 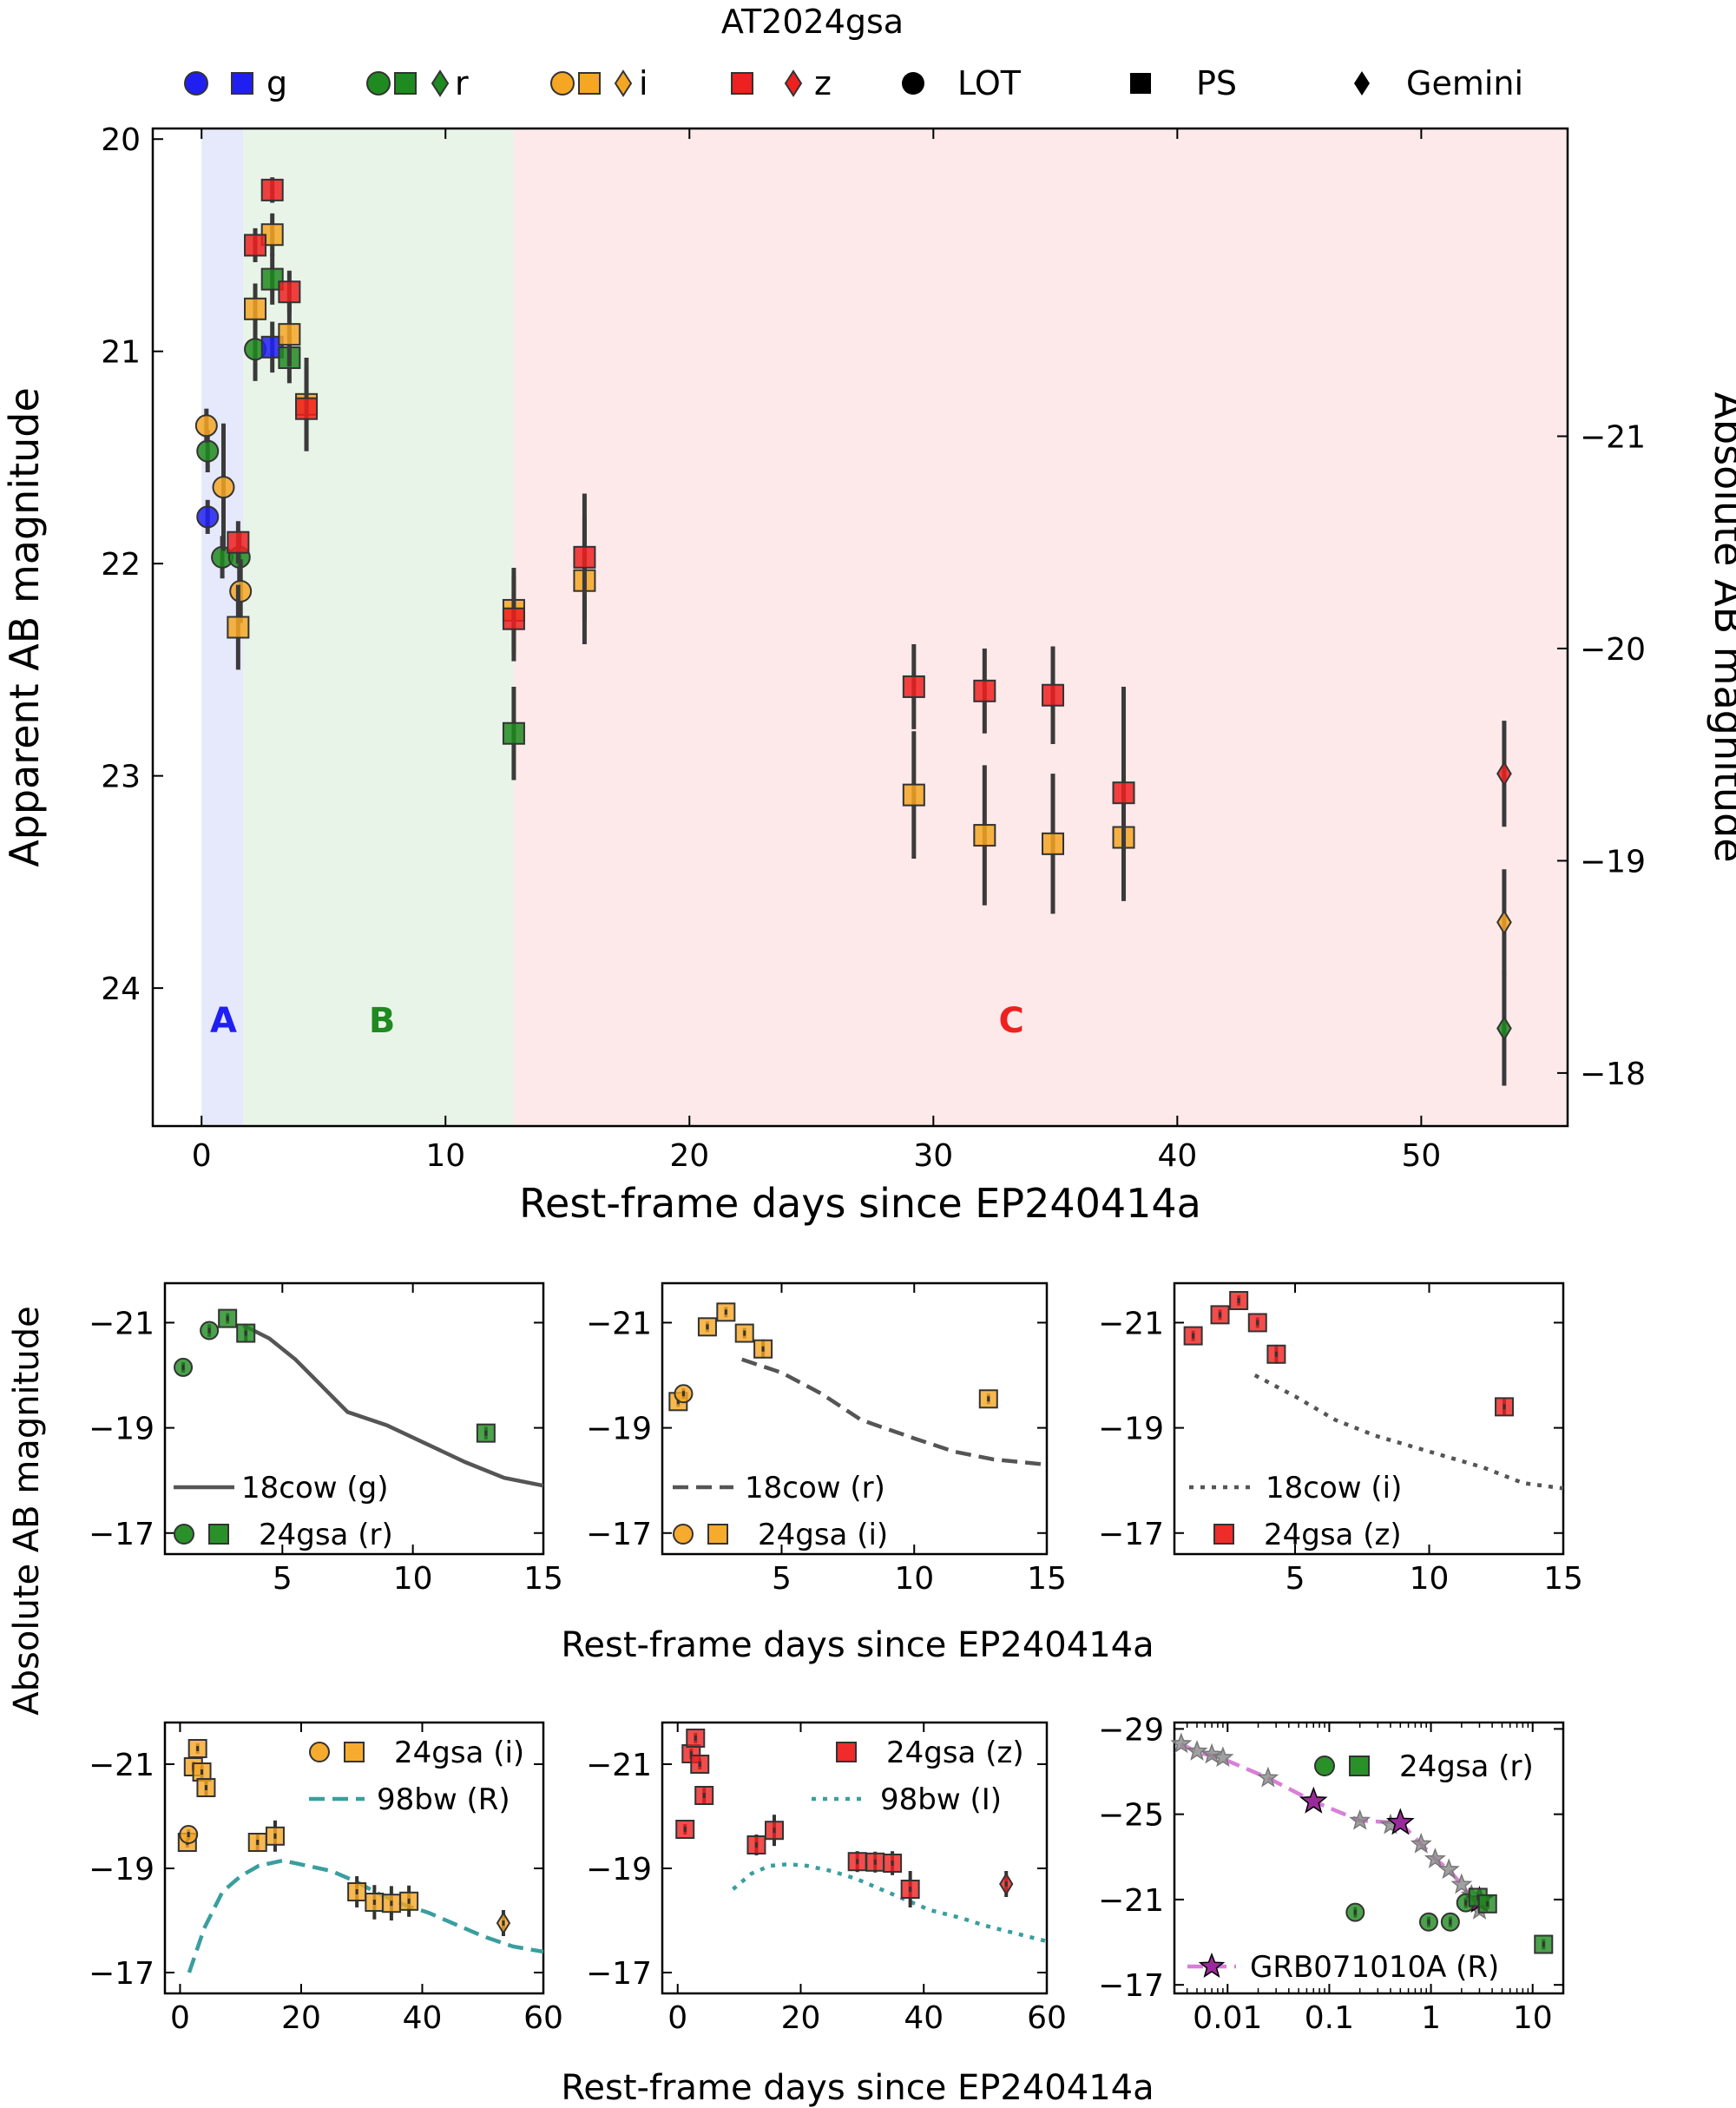 What do you see at coordinates (1140, 84) in the screenshot?
I see `legend-ps-marker` at bounding box center [1140, 84].